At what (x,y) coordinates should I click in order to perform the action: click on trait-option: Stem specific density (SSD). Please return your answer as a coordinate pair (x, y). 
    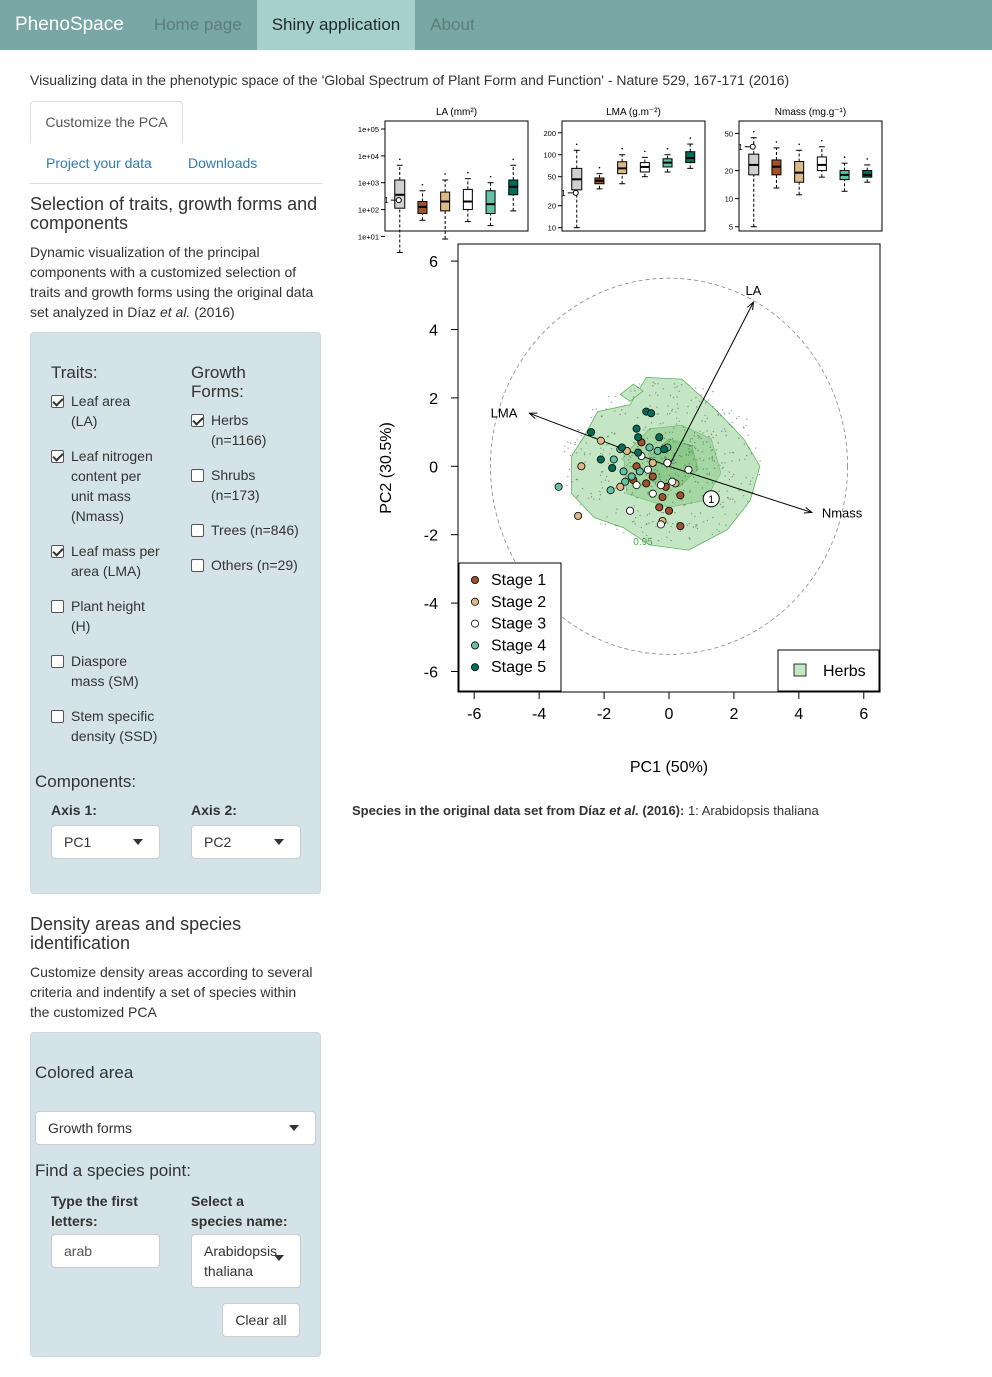
    Looking at the image, I should click on (111, 726).